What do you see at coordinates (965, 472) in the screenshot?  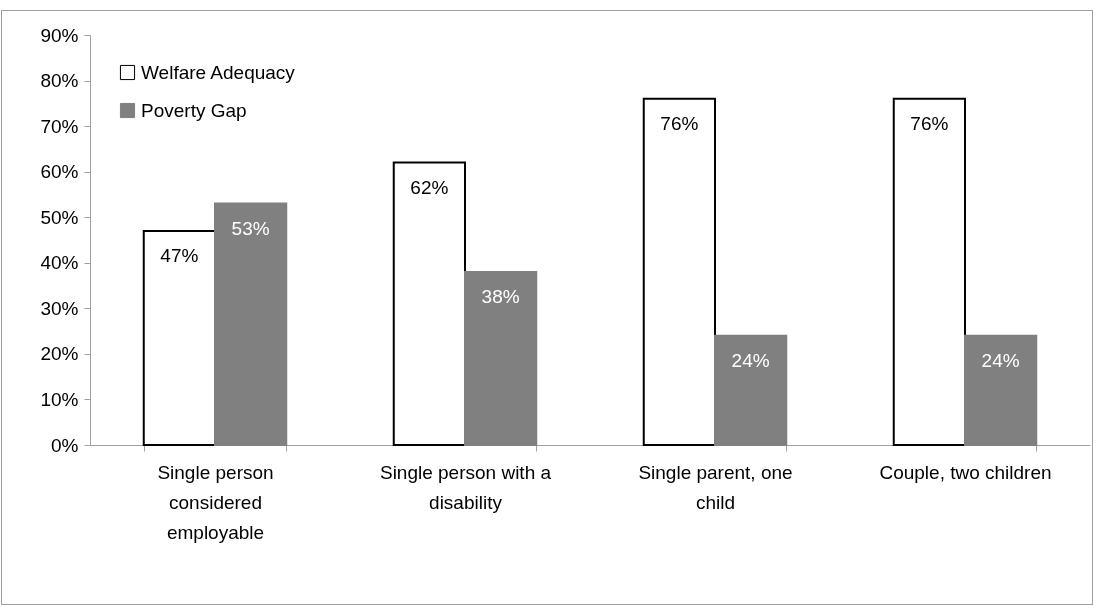 I see `x-tick-label: Couple, two children` at bounding box center [965, 472].